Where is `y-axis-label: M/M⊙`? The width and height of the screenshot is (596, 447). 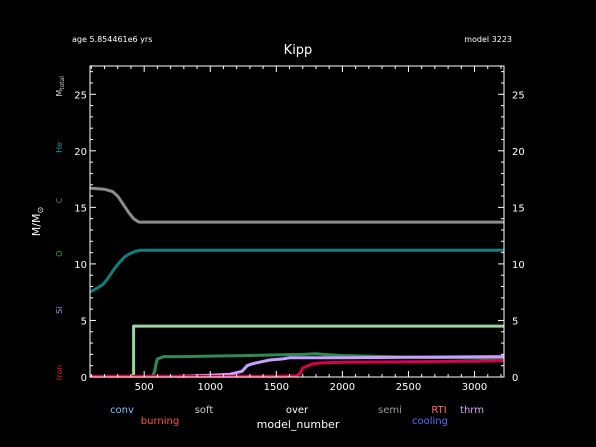
y-axis-label: M/M⊙ is located at coordinates (37, 221).